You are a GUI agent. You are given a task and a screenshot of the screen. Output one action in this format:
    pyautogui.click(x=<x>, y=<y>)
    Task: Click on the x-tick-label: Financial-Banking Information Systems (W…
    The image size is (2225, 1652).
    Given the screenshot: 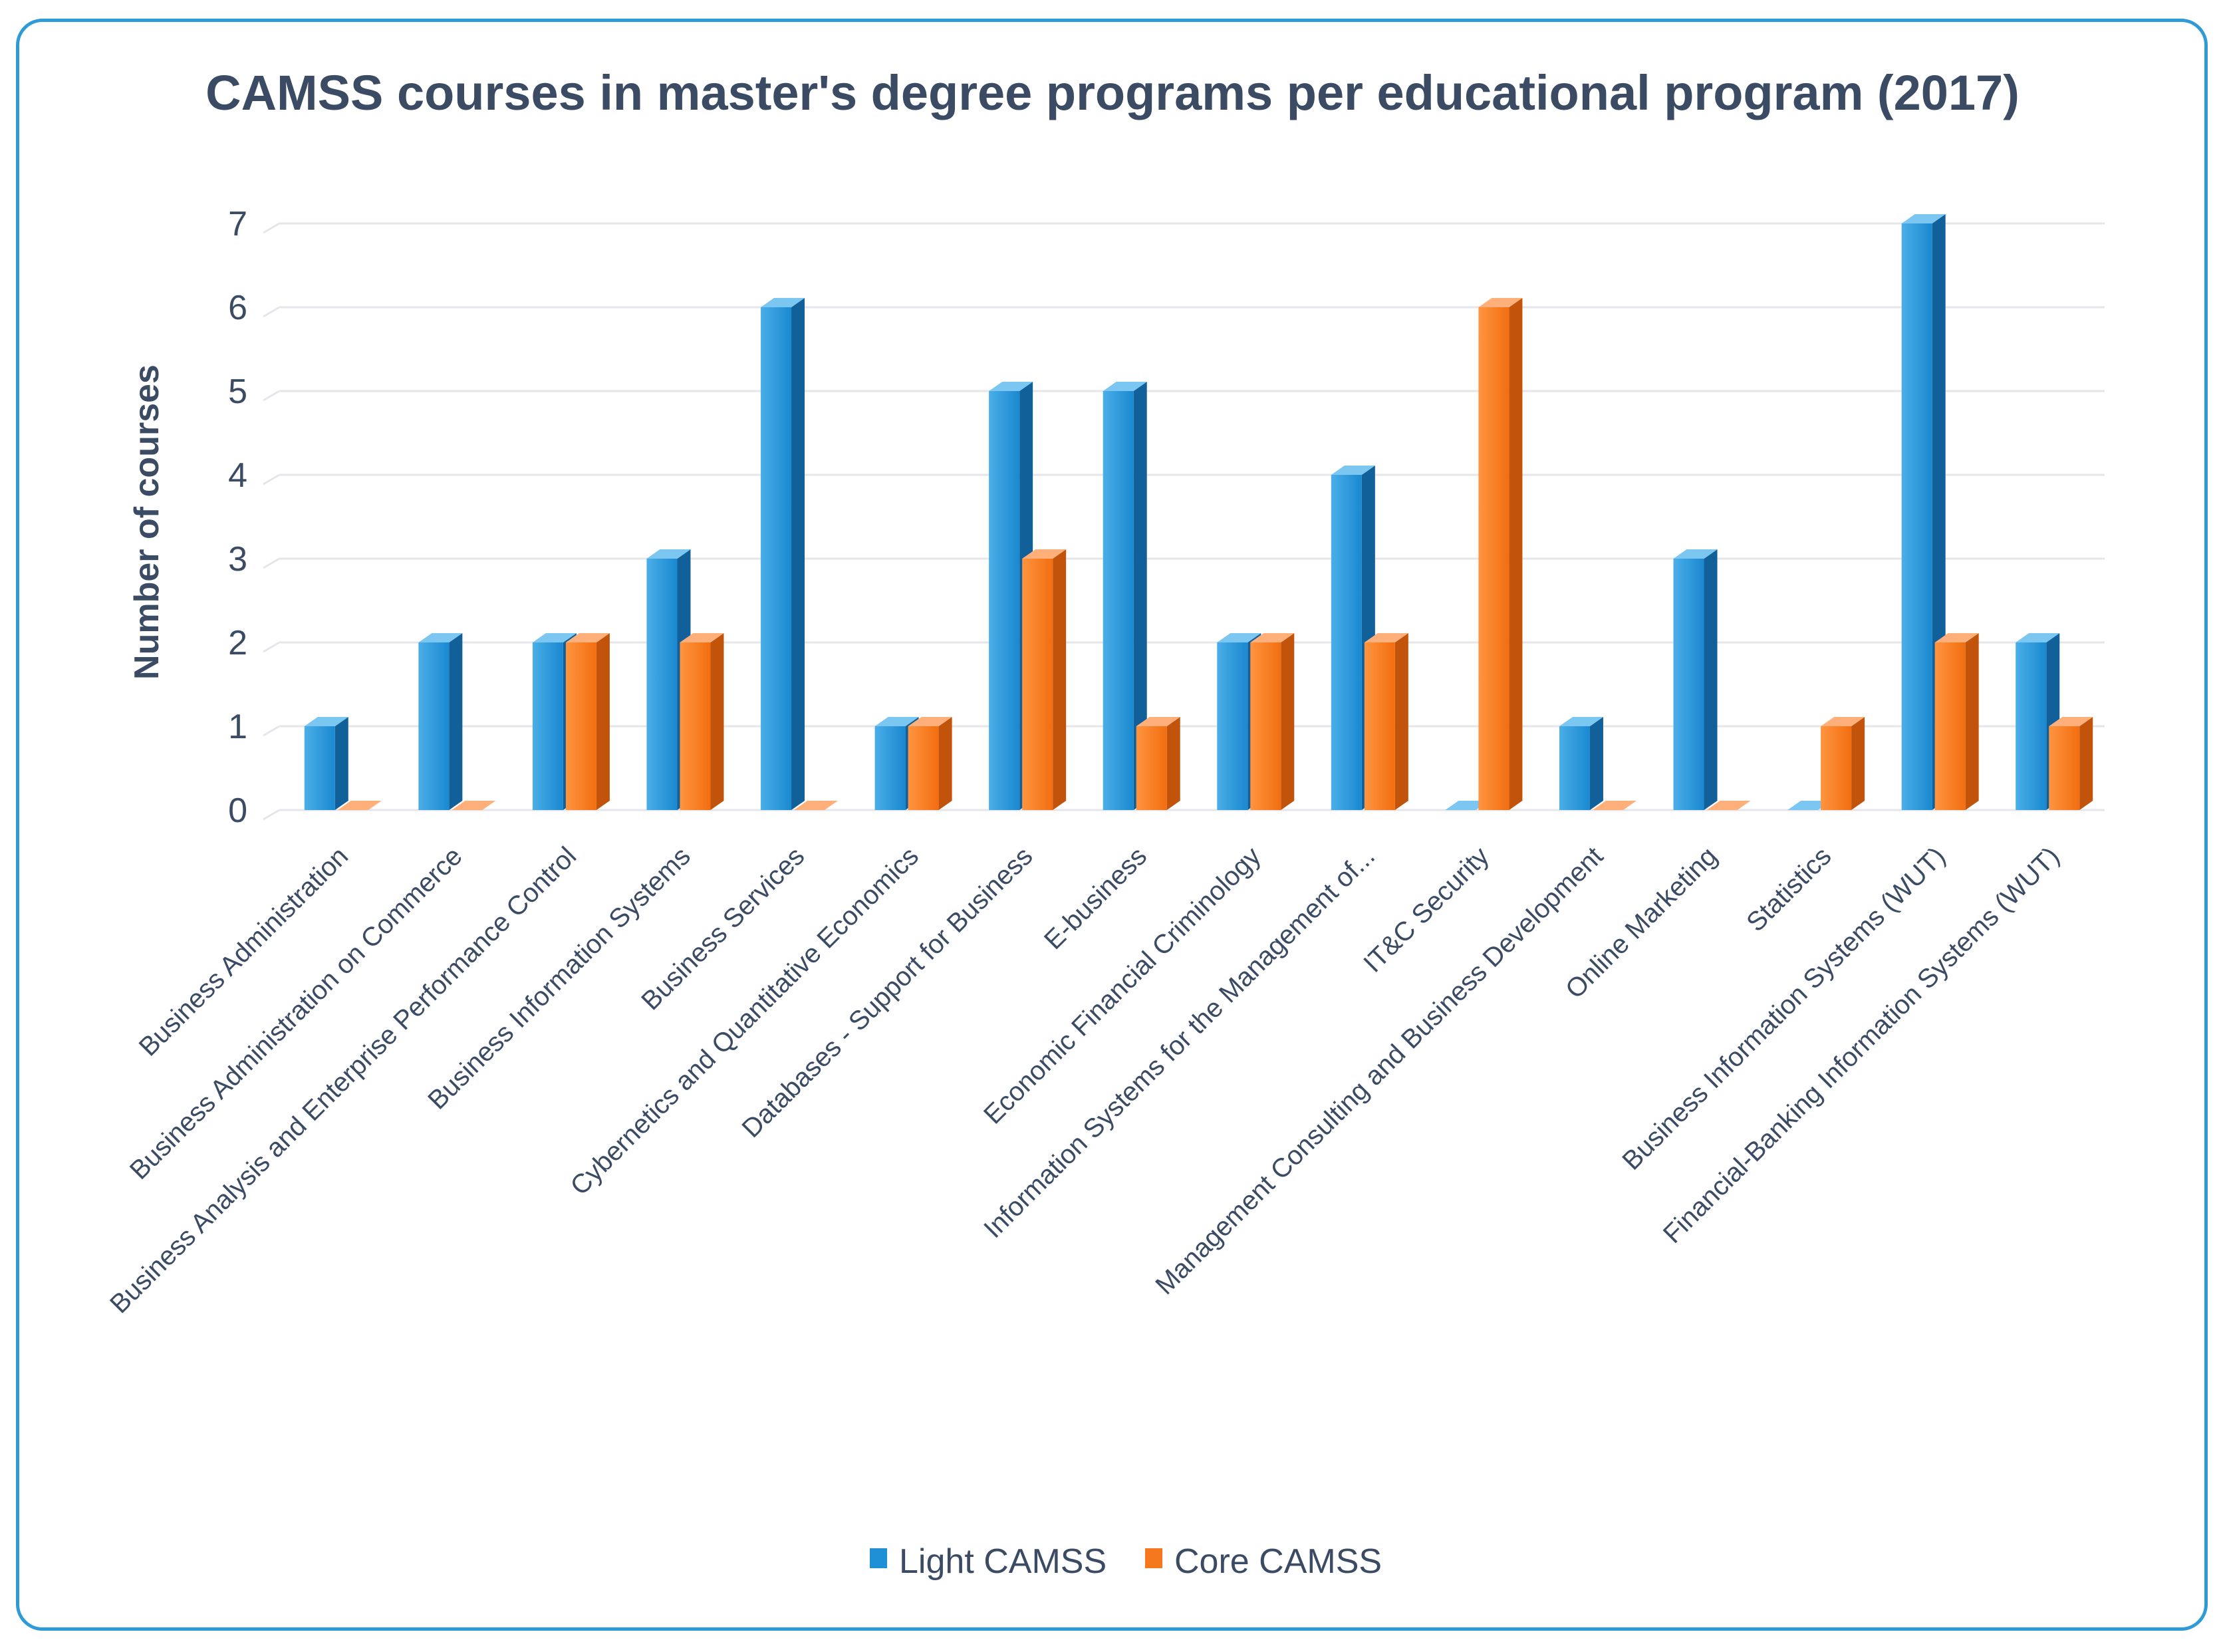 What is the action you would take?
    pyautogui.click(x=1861, y=1045)
    